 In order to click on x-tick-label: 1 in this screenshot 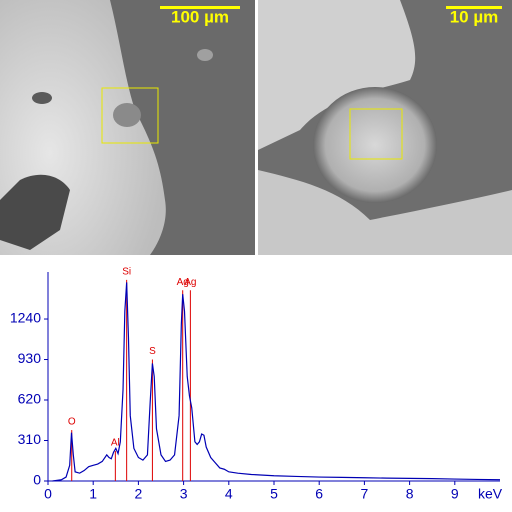, I will do `click(93, 494)`.